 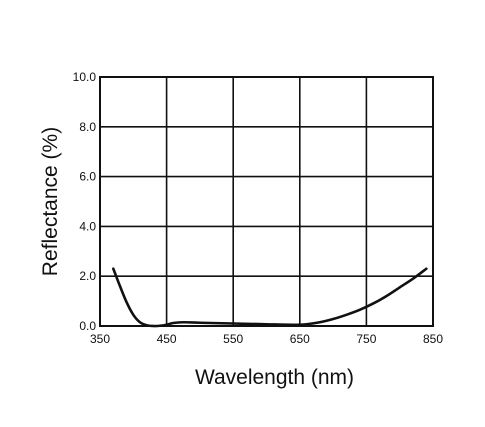 I want to click on x-tick-label: 550, so click(x=233, y=339).